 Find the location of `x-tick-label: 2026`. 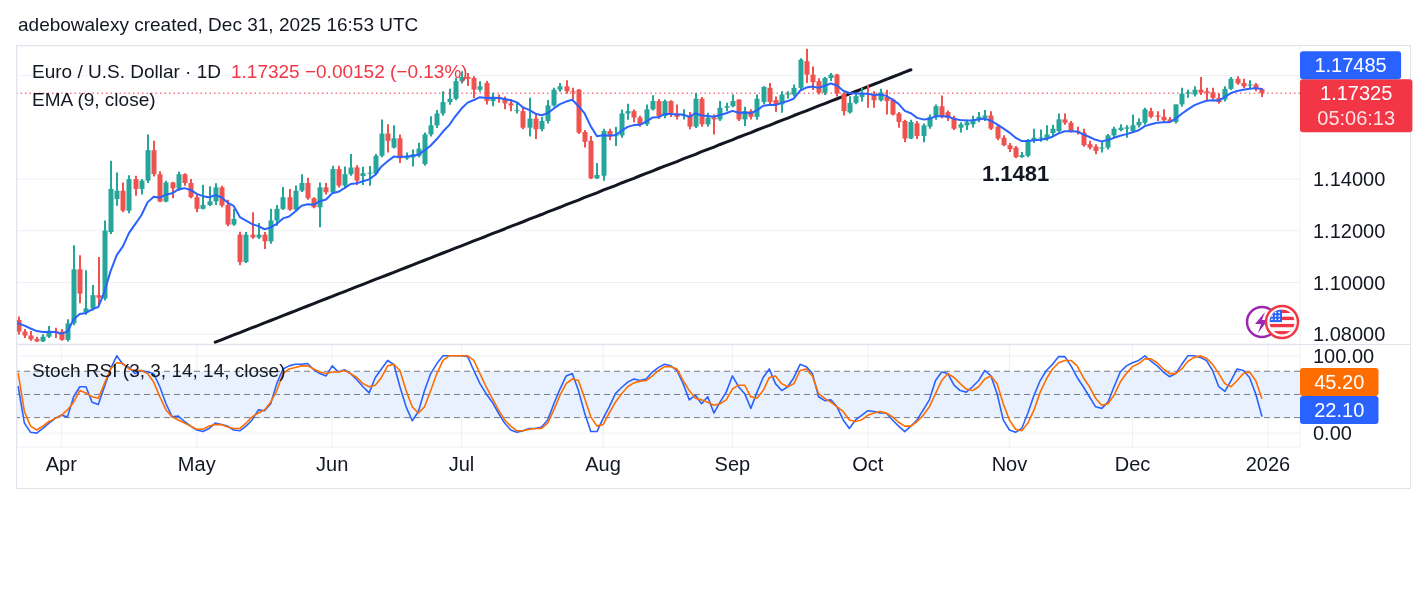

x-tick-label: 2026 is located at coordinates (1268, 464).